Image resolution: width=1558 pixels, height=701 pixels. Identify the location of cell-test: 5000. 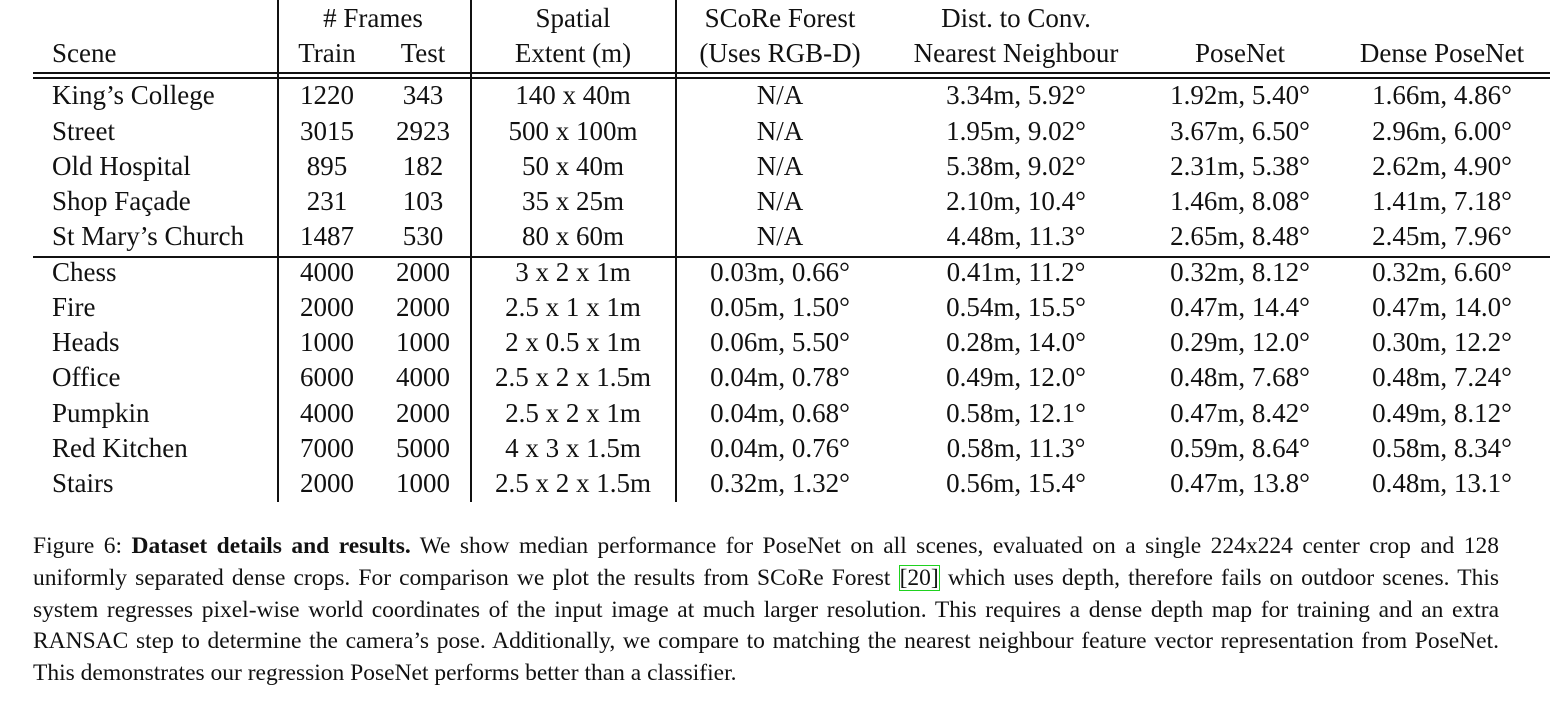
(423, 448).